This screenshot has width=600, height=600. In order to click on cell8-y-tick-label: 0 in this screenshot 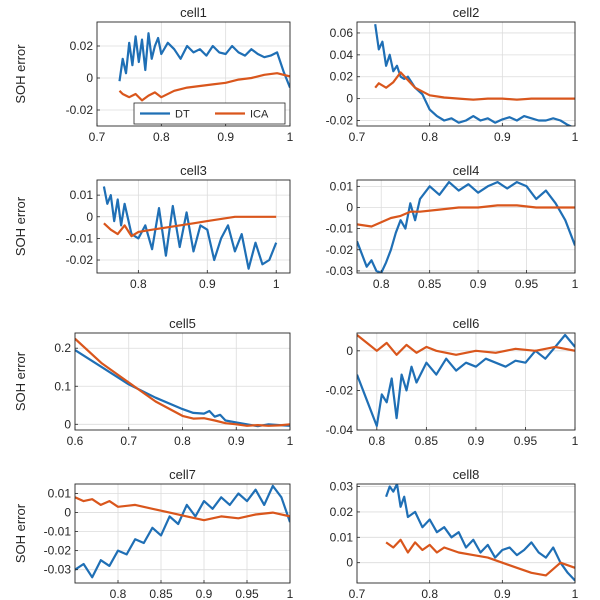, I will do `click(349, 563)`.